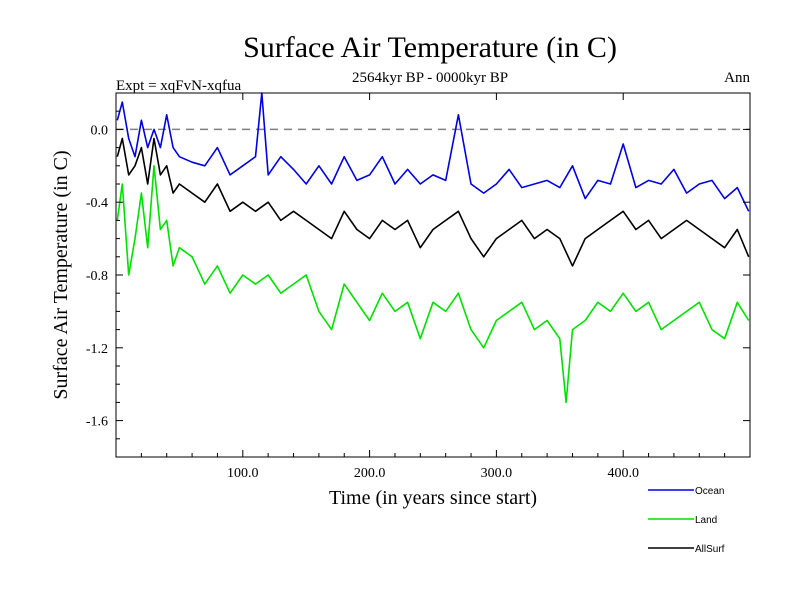  What do you see at coordinates (61, 274) in the screenshot?
I see `y-axis-label: Surface Air Temperature (in C)` at bounding box center [61, 274].